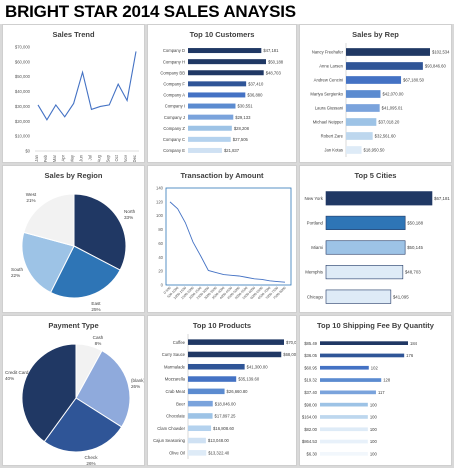 The image size is (454, 468). I want to click on y-tick-label: 20, so click(160, 271).